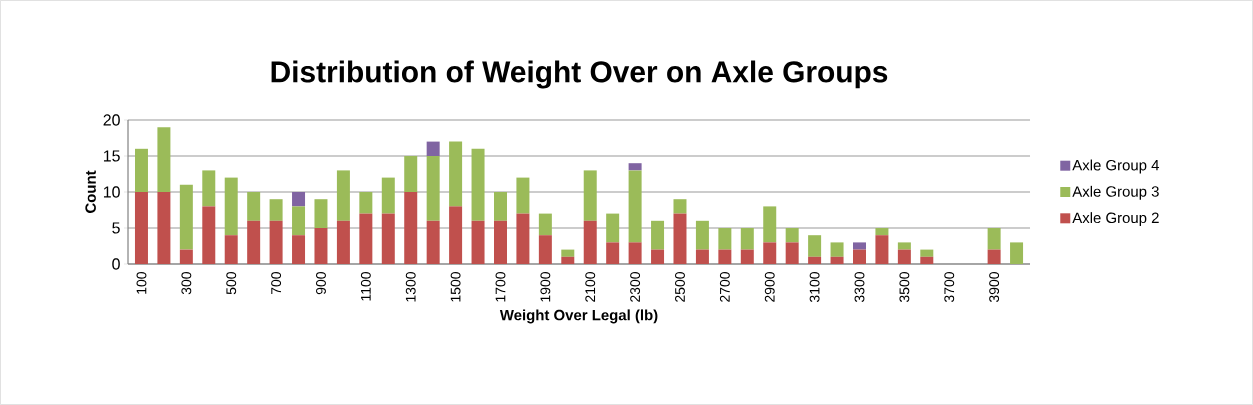  Describe the element at coordinates (141, 283) in the screenshot. I see `x-tick-label: 100` at that location.